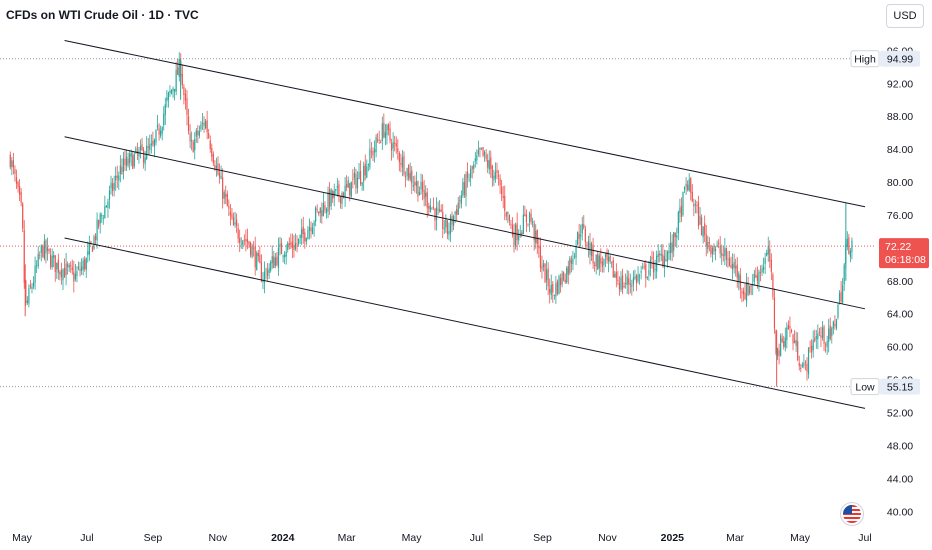  What do you see at coordinates (865, 60) in the screenshot?
I see `high-marker-label: High` at bounding box center [865, 60].